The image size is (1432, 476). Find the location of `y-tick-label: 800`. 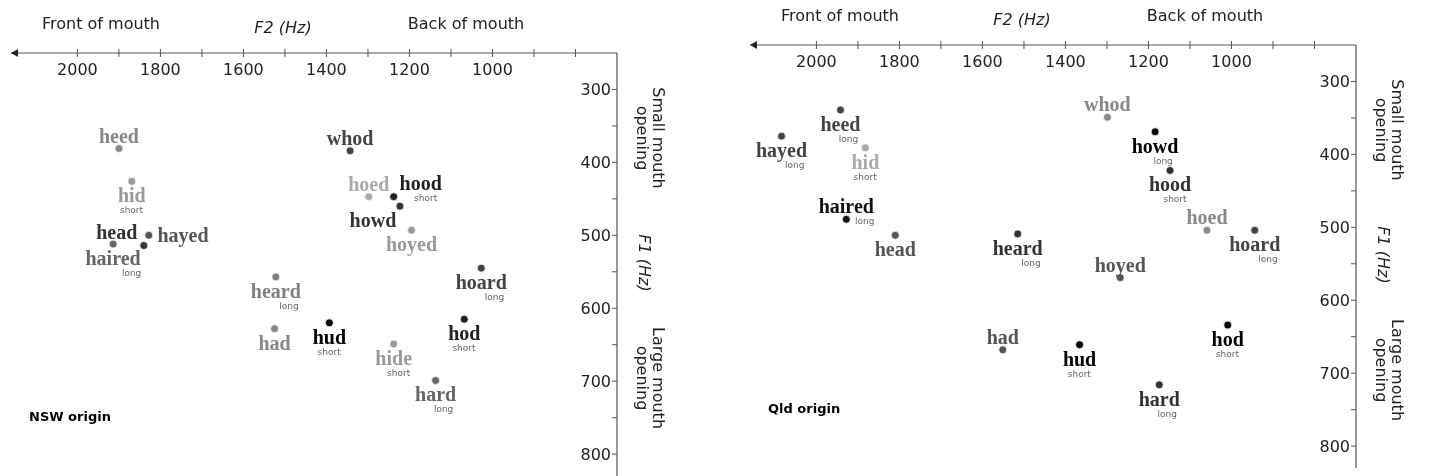

y-tick-label: 800 is located at coordinates (595, 454).